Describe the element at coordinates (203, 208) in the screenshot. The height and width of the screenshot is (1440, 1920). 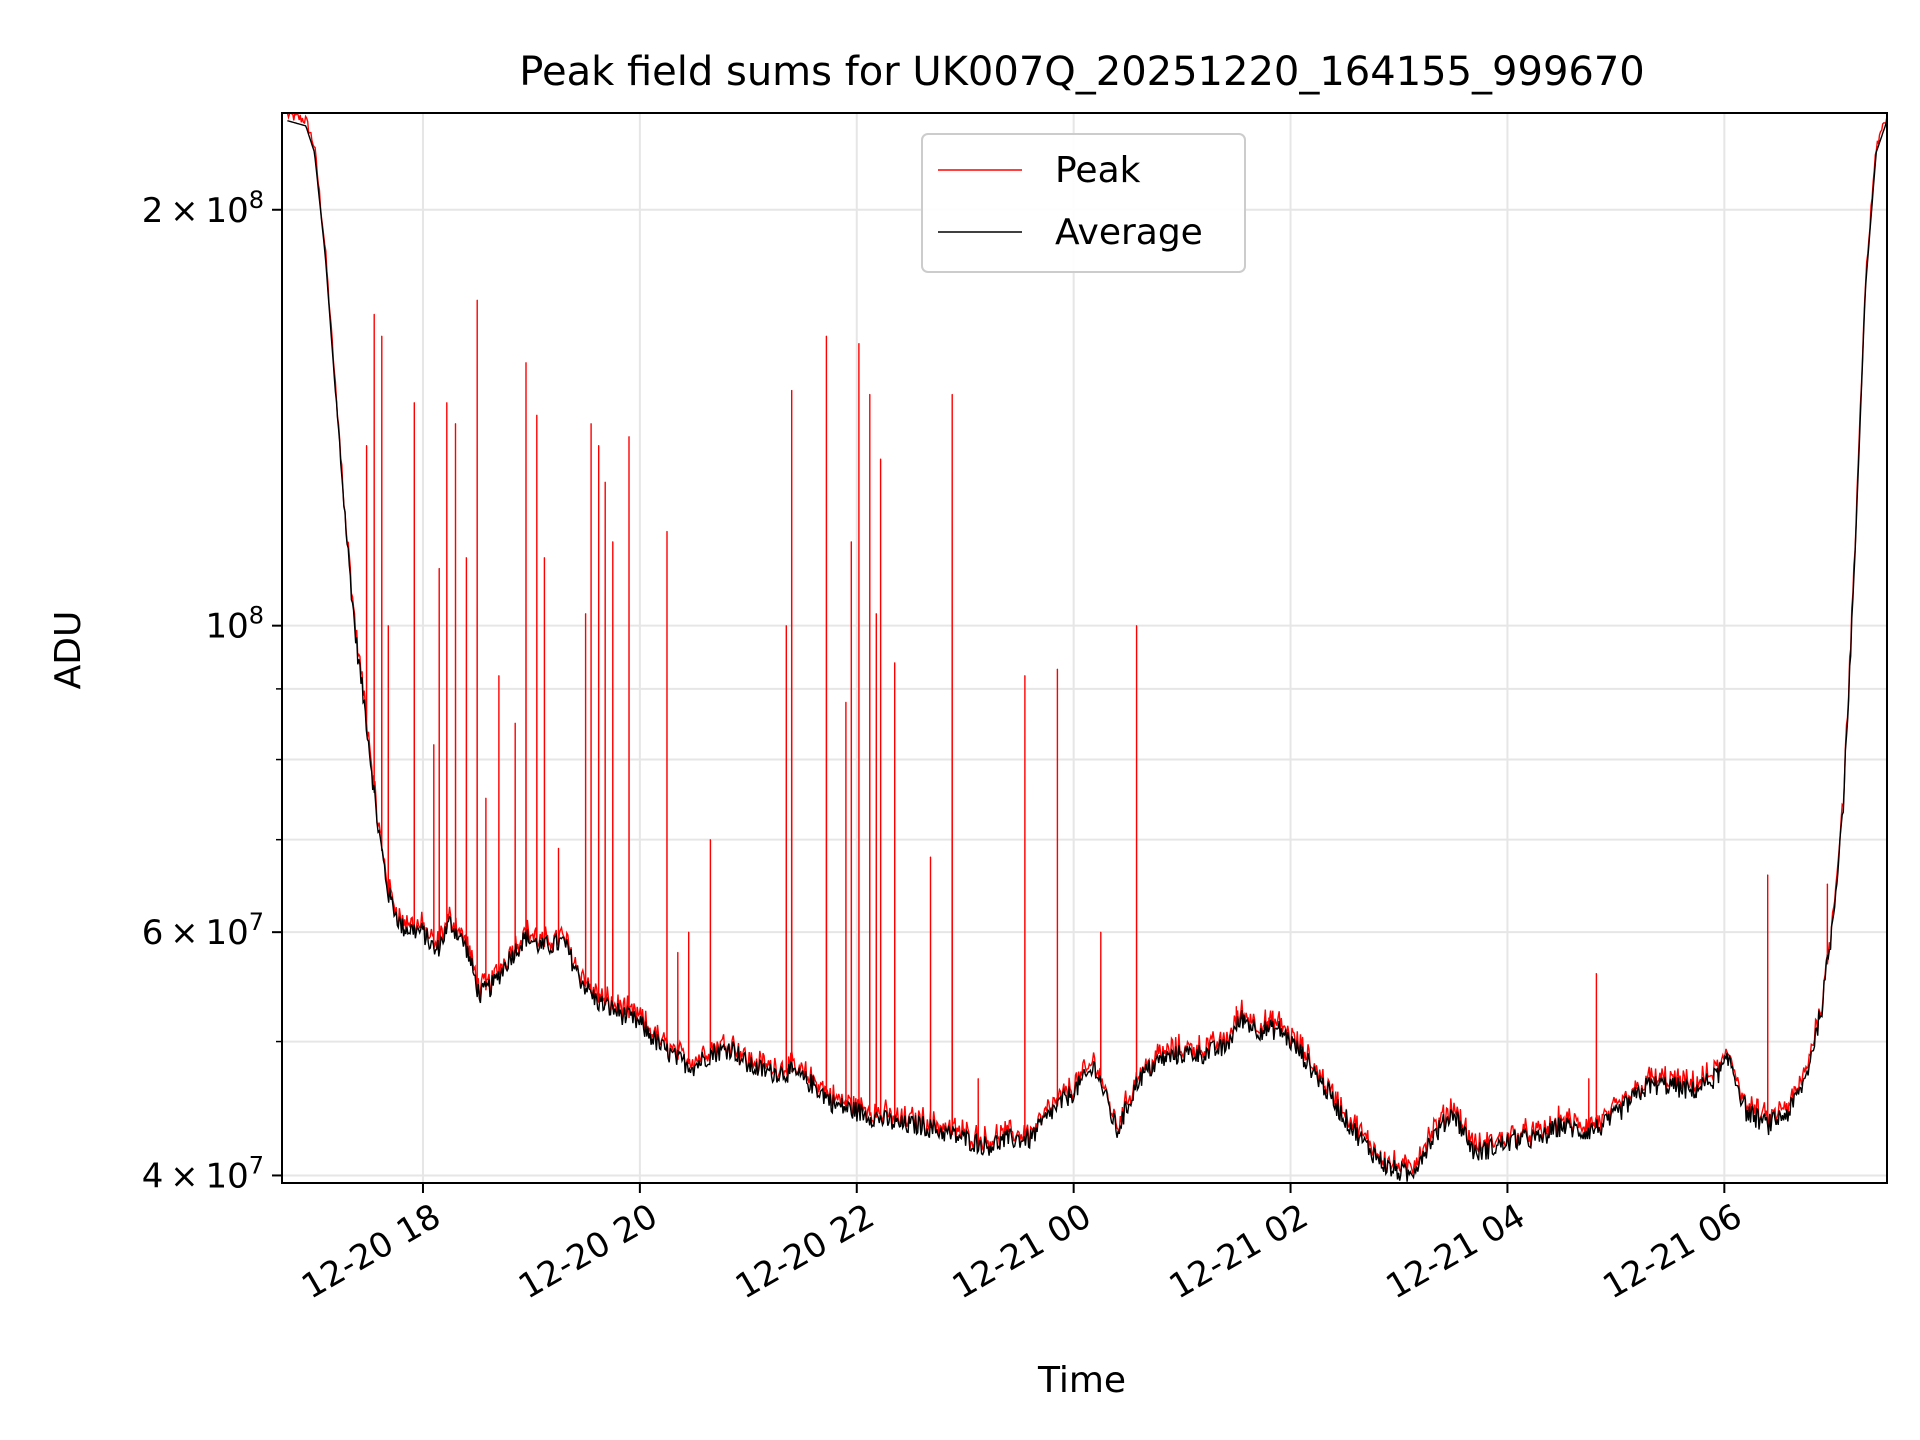
I see `y-tick-label: 2 × 108` at that location.